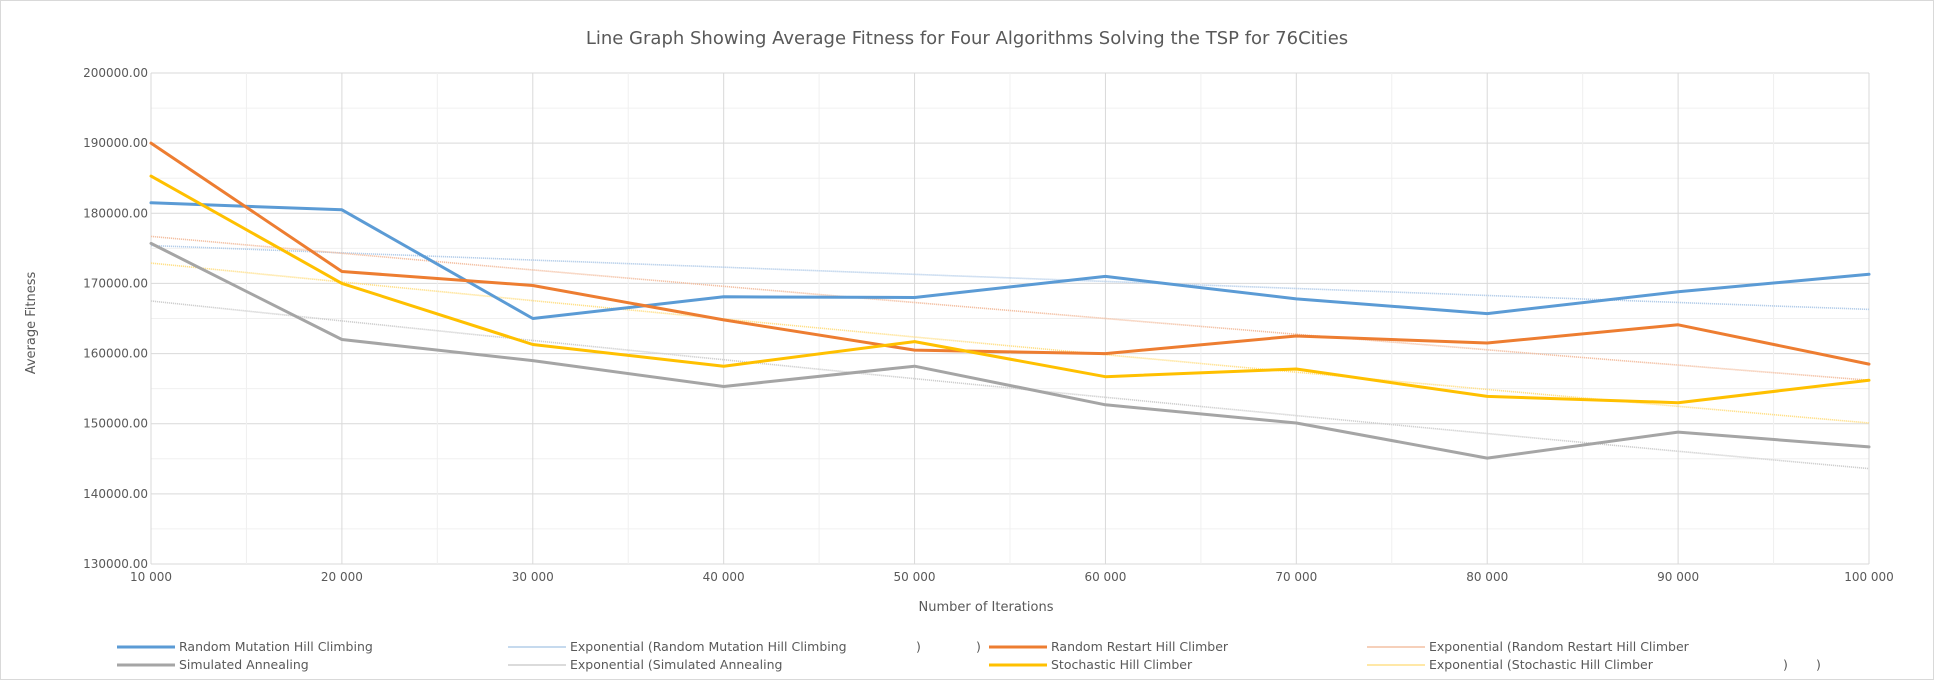  Describe the element at coordinates (115, 213) in the screenshot. I see `y-tick-label: 180000.00` at that location.